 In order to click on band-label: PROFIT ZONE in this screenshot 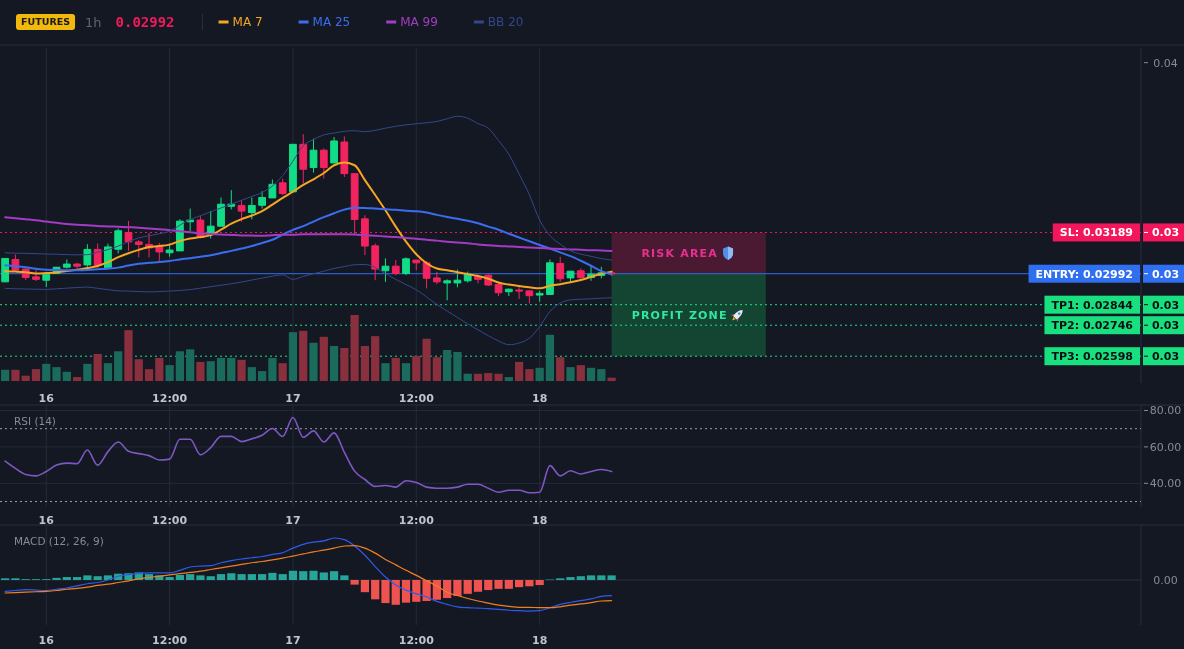, I will do `click(679, 315)`.